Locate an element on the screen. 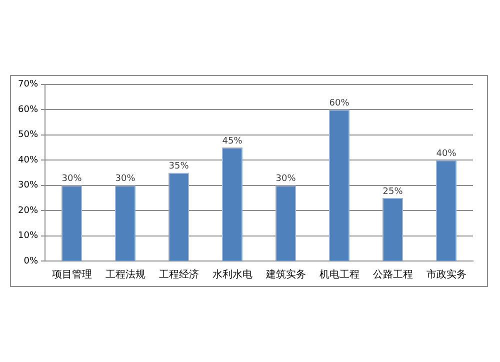 This screenshot has height=362, width=500. x-tick-label: 建筑实务 is located at coordinates (285, 274).